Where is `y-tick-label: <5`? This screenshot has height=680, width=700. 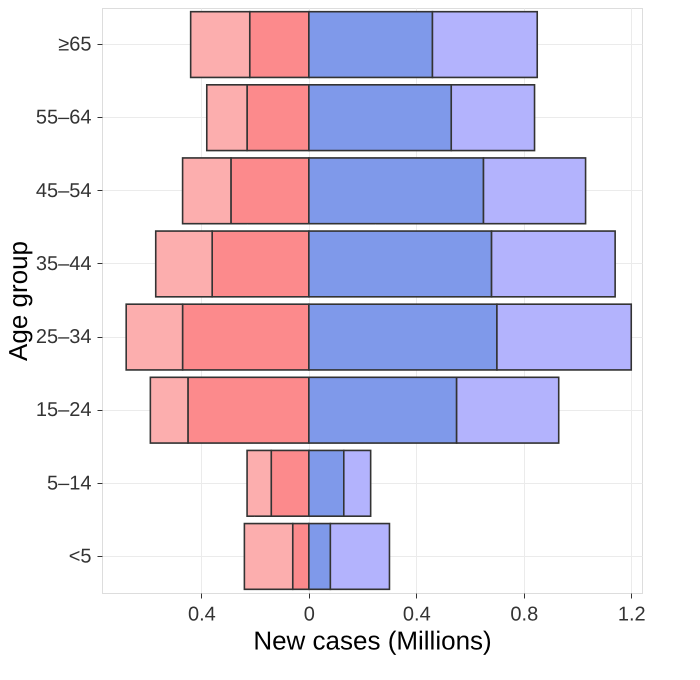 y-tick-label: <5 is located at coordinates (80, 556).